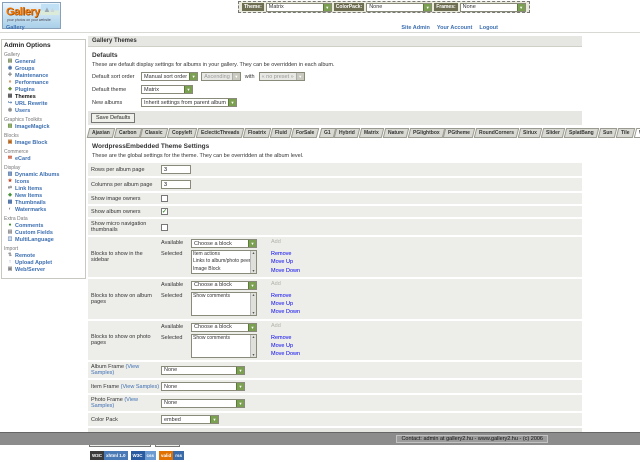 The height and width of the screenshot is (462, 640). I want to click on sidebar-item-groups: ◉ Groups, so click(43, 68).